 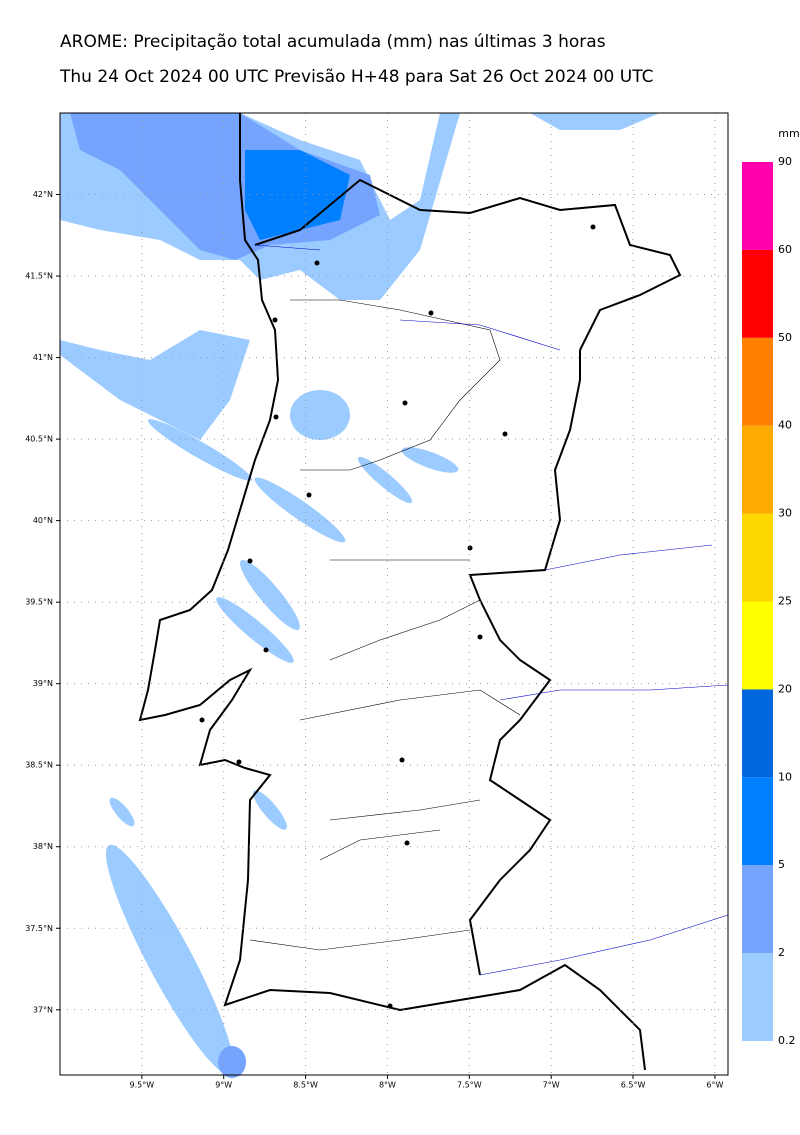 What do you see at coordinates (39, 765) in the screenshot?
I see `lat-tick-label: 38.5°N` at bounding box center [39, 765].